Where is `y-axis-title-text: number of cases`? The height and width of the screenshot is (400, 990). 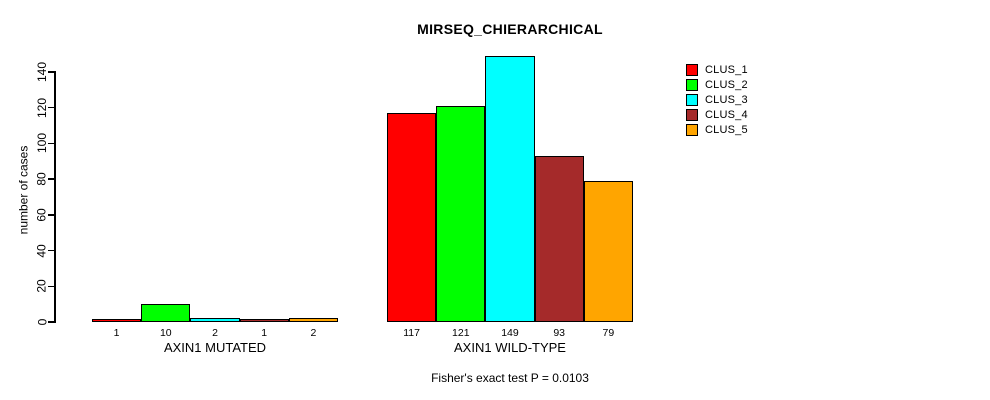
y-axis-title-text: number of cases is located at coordinates (23, 190).